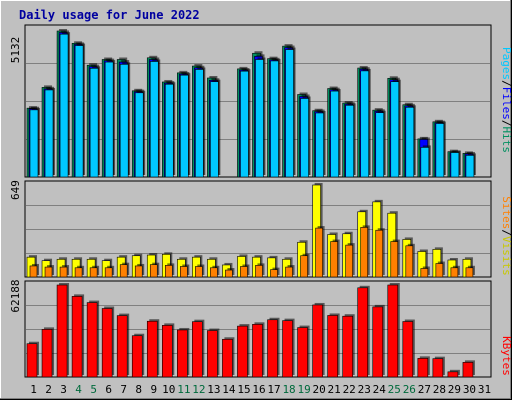 Image resolution: width=512 pixels, height=400 pixels. What do you see at coordinates (506, 140) in the screenshot?
I see `legend-hits: Hits` at bounding box center [506, 140].